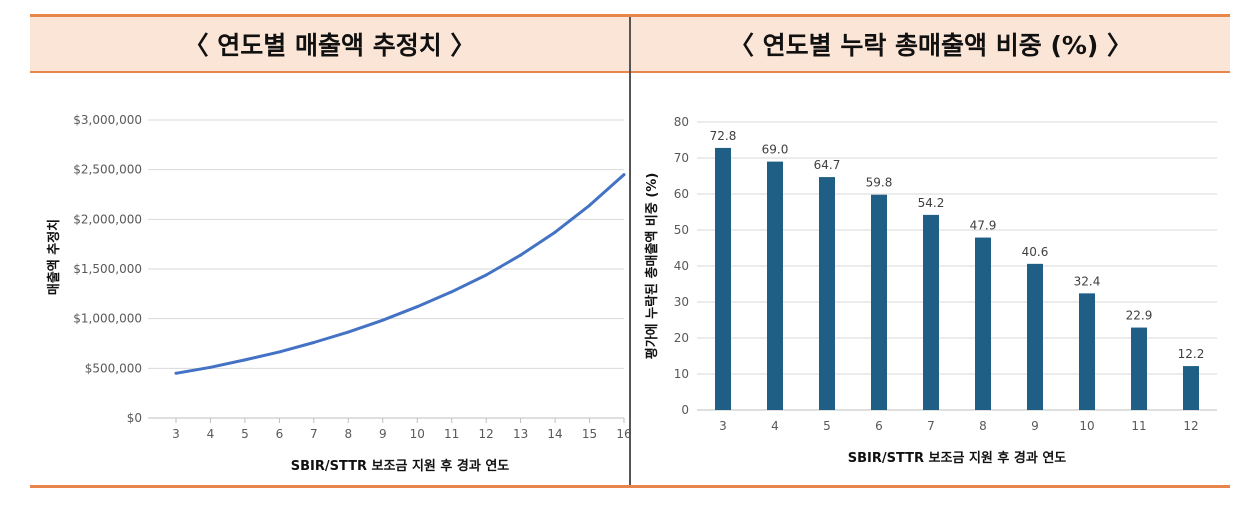 Image resolution: width=1243 pixels, height=510 pixels. What do you see at coordinates (630, 15) in the screenshot?
I see `top-rule` at bounding box center [630, 15].